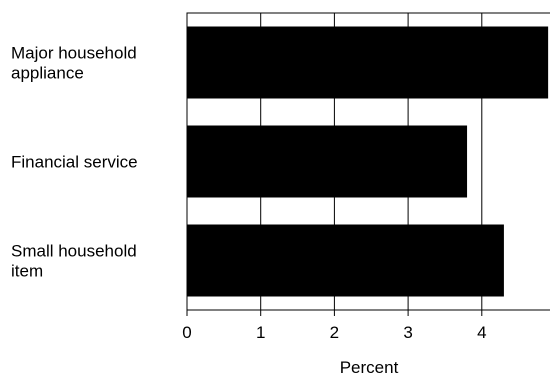 The height and width of the screenshot is (377, 550). I want to click on x-tick-label: 1, so click(260, 332).